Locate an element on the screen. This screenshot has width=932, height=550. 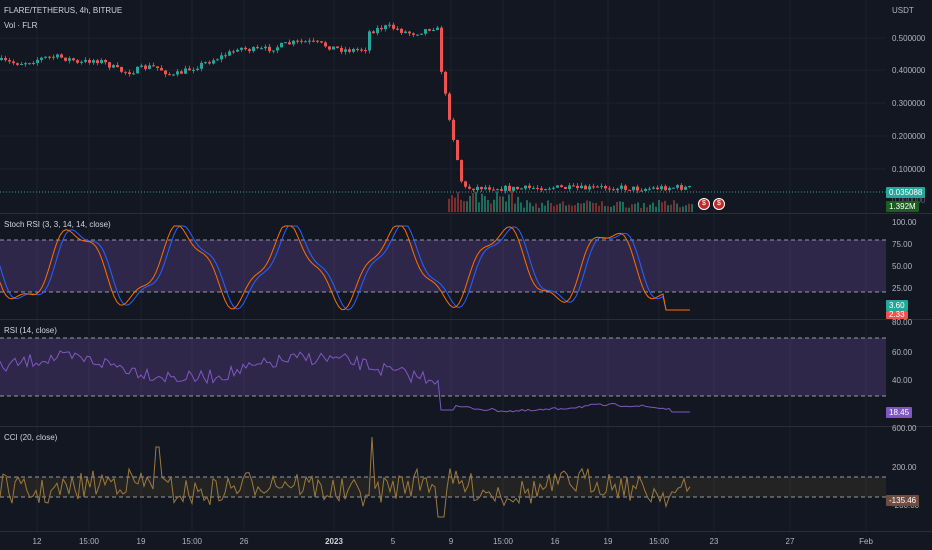
price-tick: 0.100000 is located at coordinates (909, 169).